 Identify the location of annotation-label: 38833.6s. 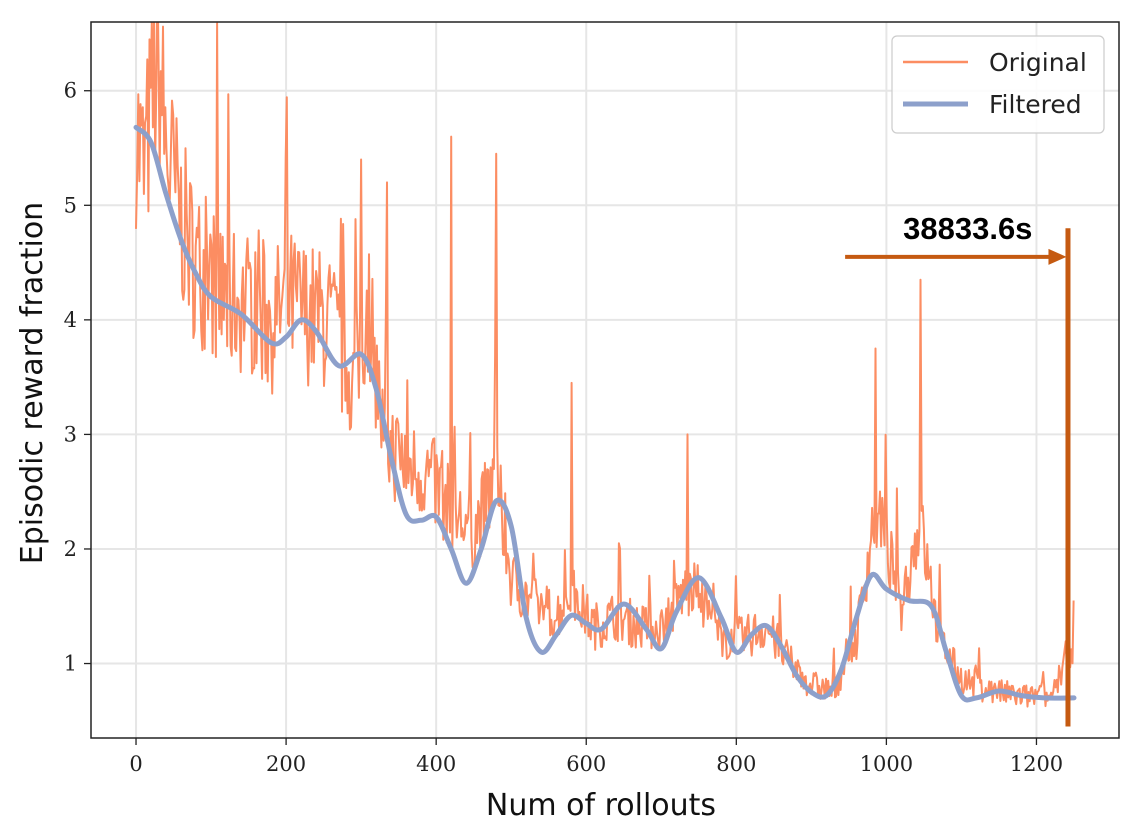
(967, 228).